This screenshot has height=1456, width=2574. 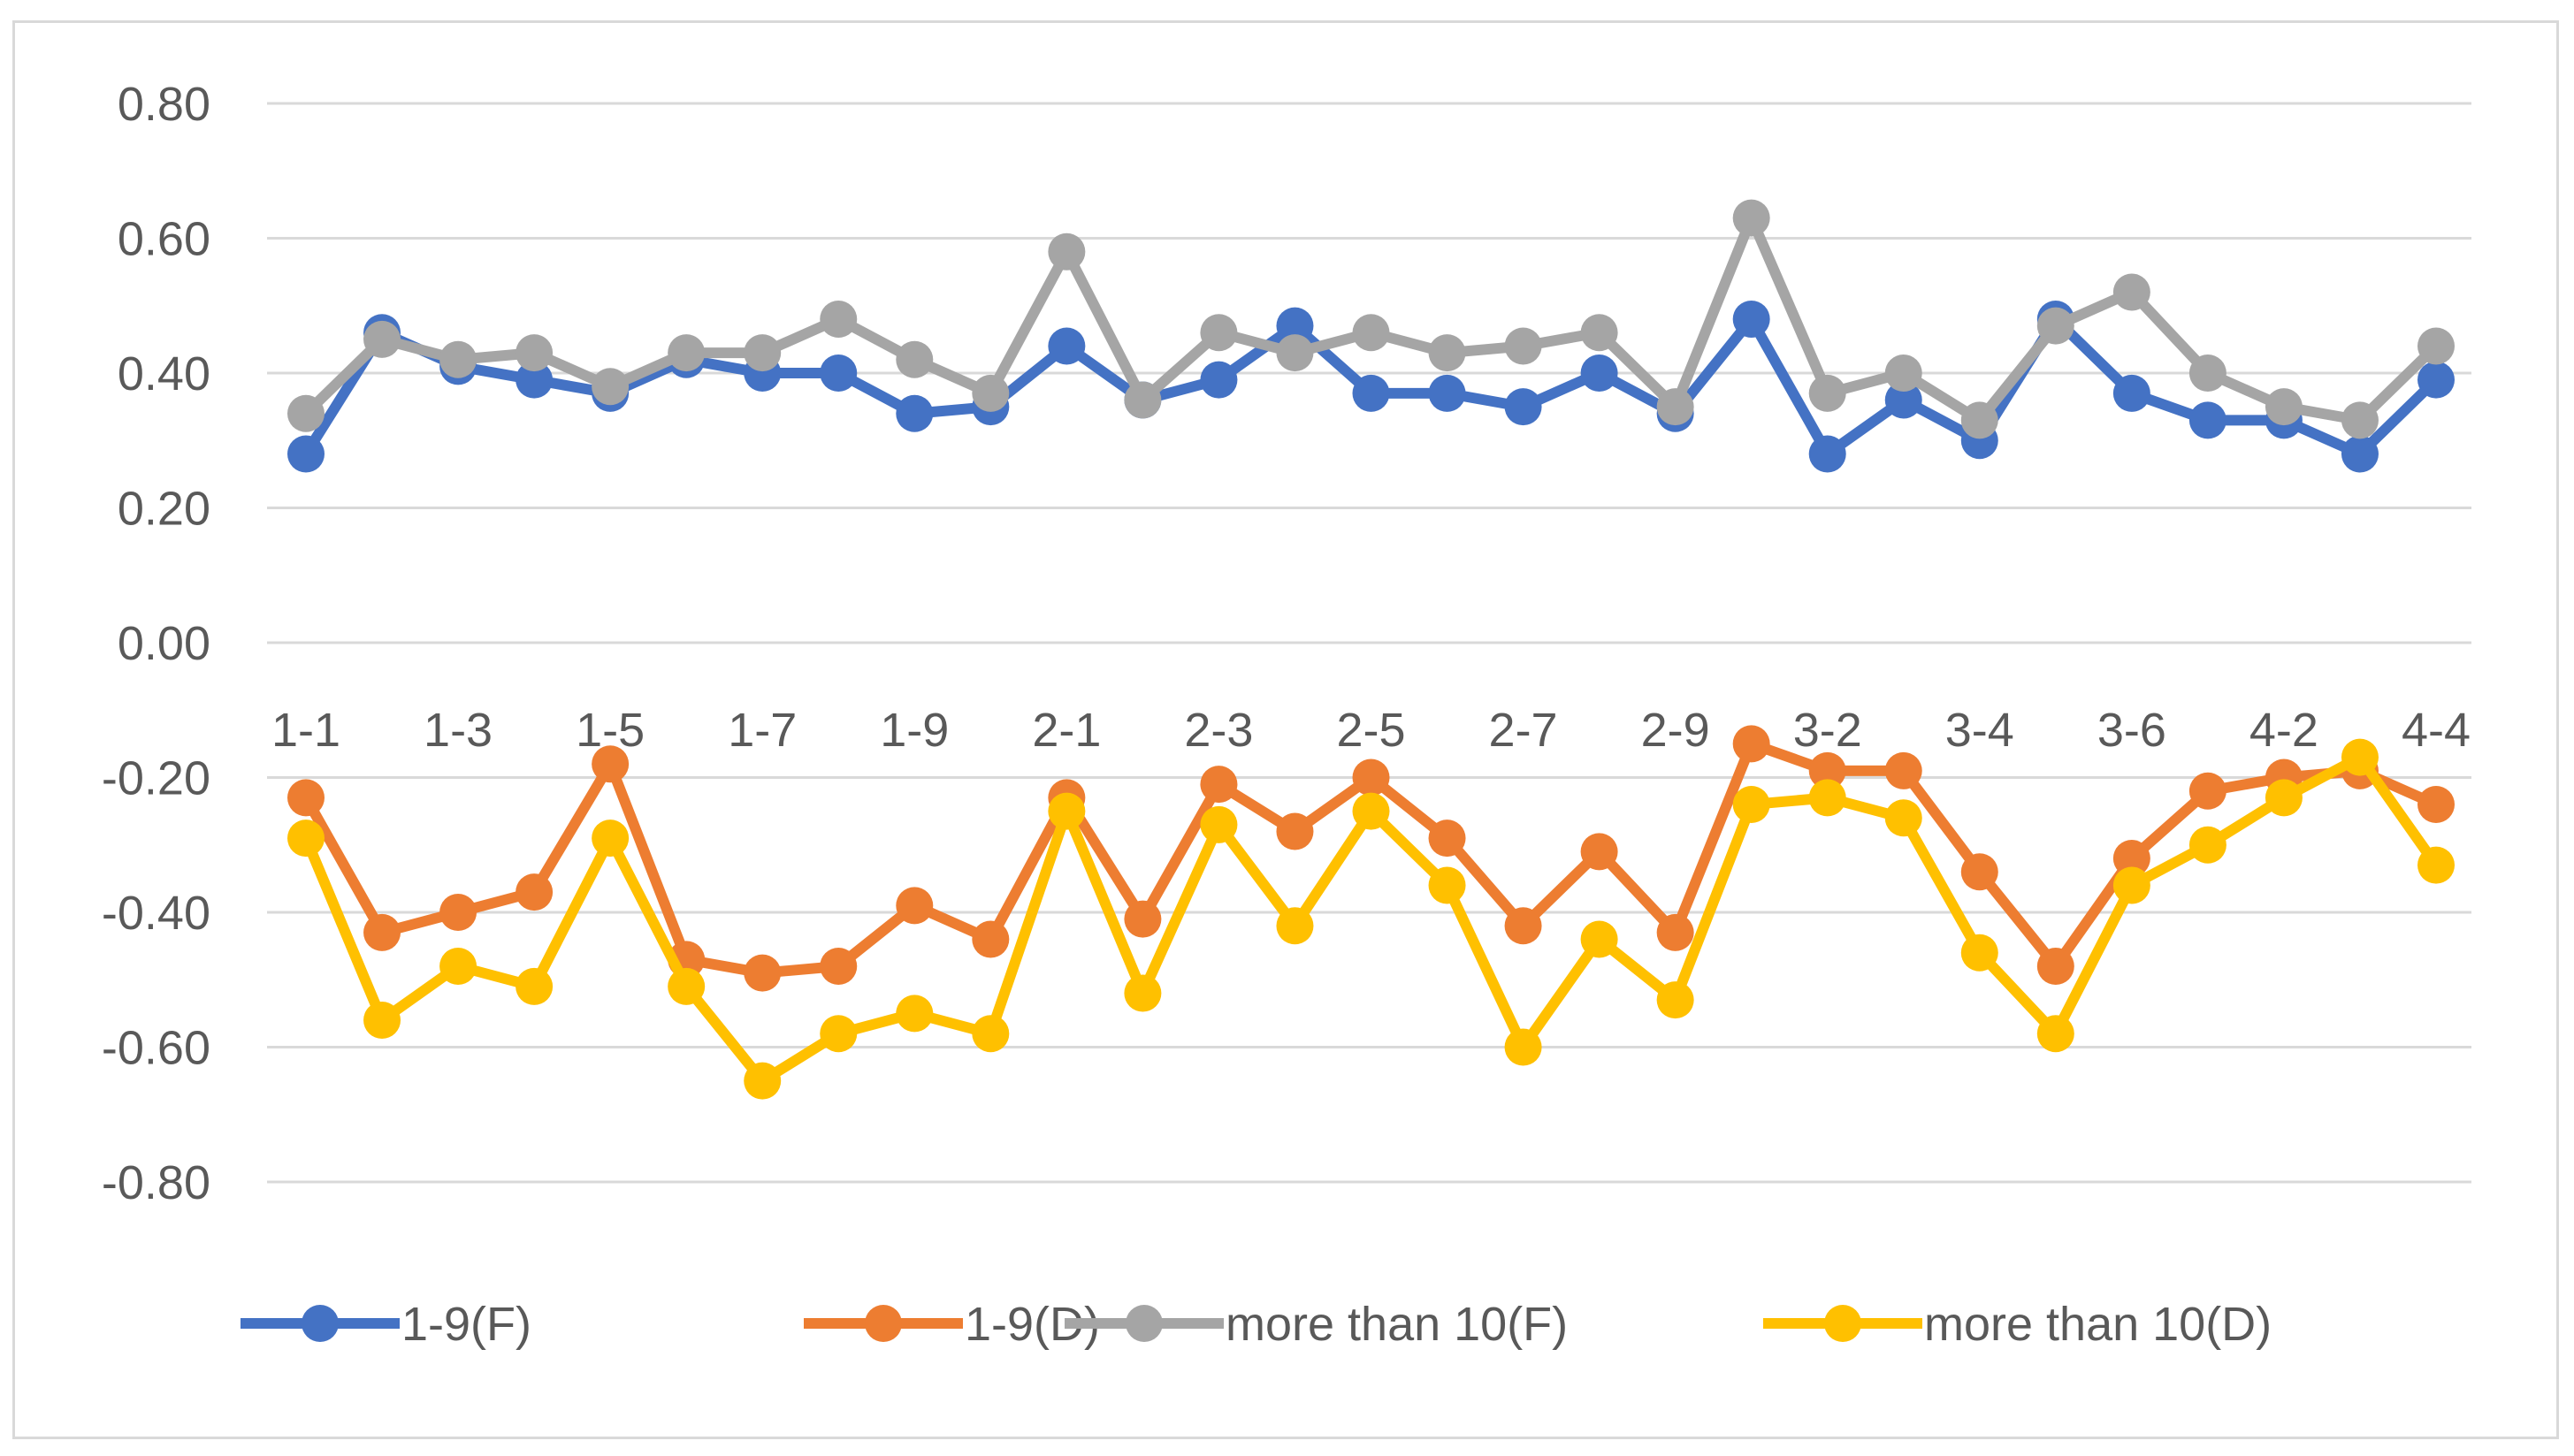 I want to click on x-tick-label: 3-4, so click(x=1980, y=730).